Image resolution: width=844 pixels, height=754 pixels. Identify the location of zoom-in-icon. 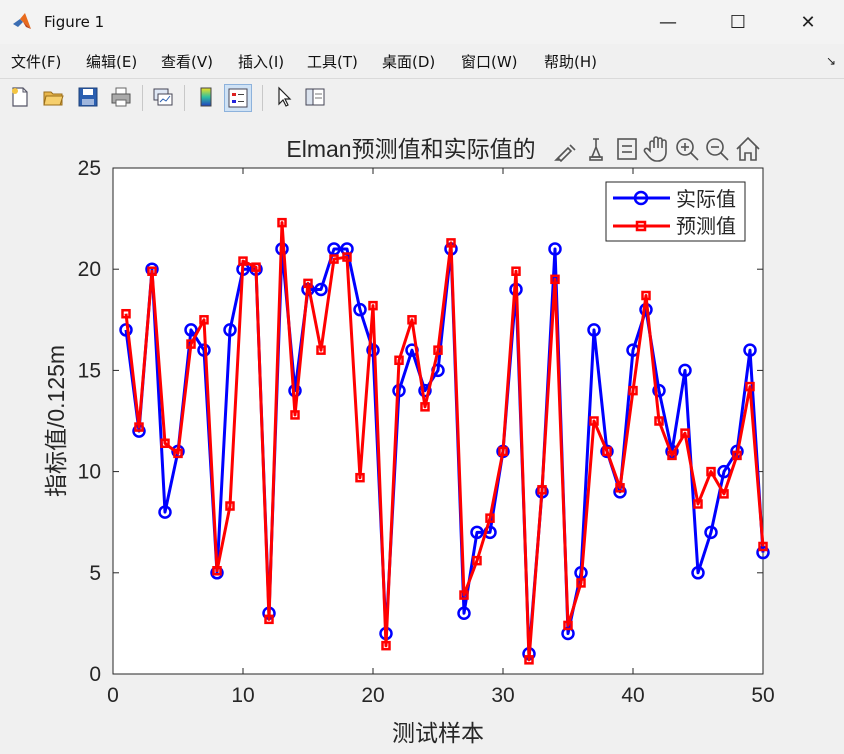
(687, 149).